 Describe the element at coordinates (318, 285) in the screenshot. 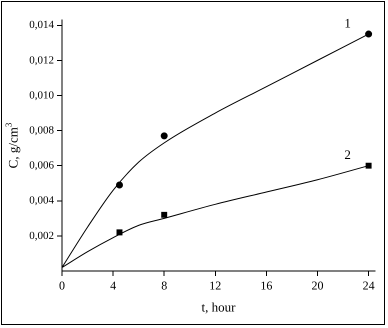

I see `x-tick-label: 20` at that location.